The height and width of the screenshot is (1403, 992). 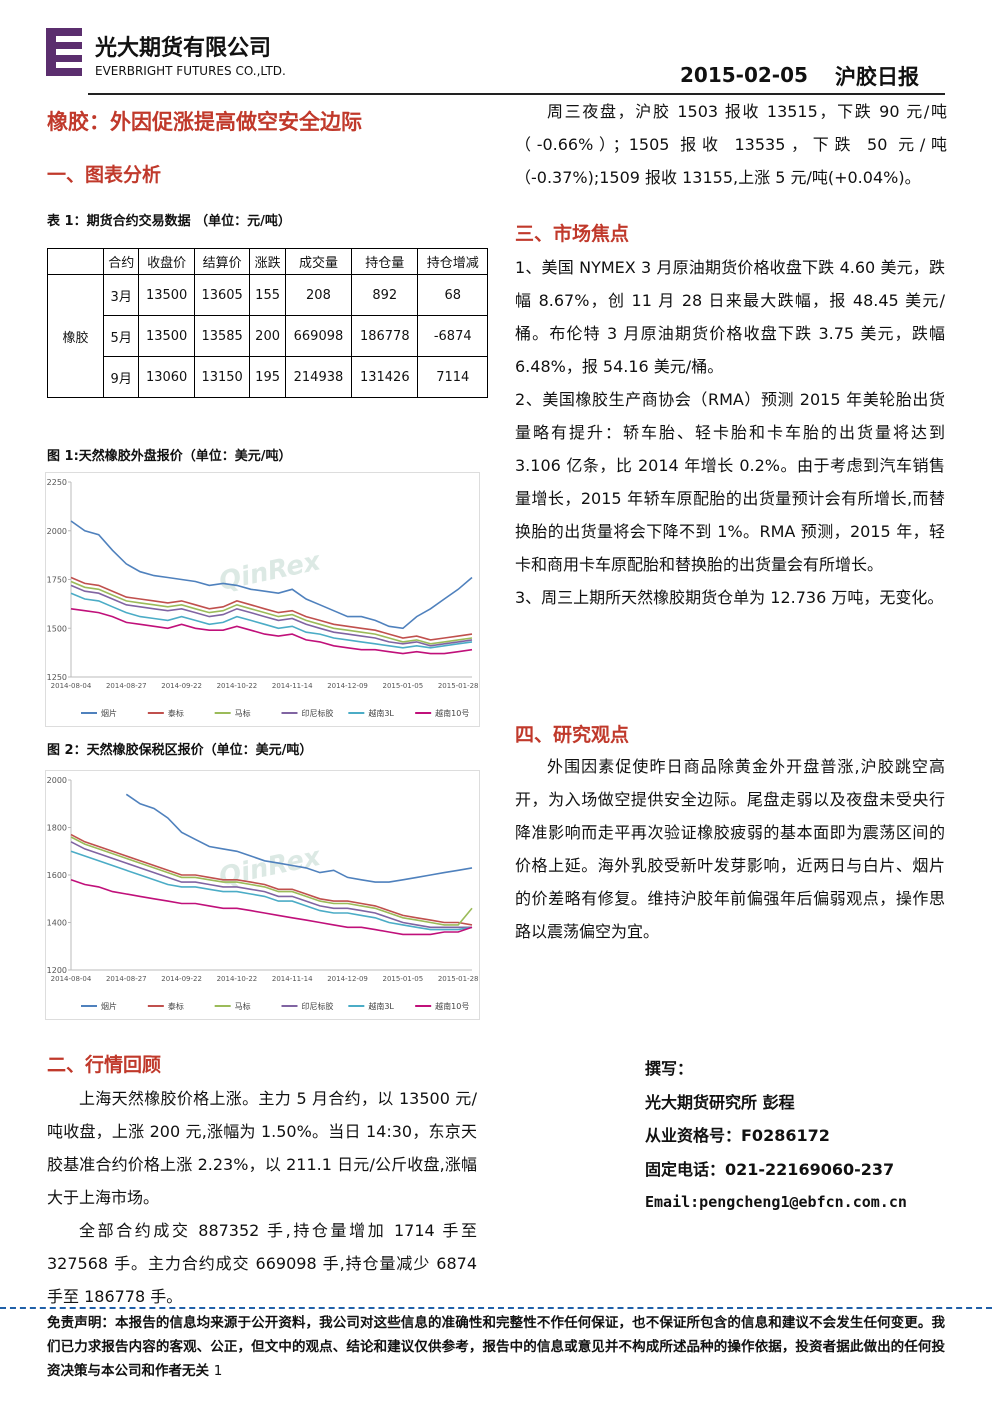 What do you see at coordinates (222, 336) in the screenshot?
I see `cell: 13585` at bounding box center [222, 336].